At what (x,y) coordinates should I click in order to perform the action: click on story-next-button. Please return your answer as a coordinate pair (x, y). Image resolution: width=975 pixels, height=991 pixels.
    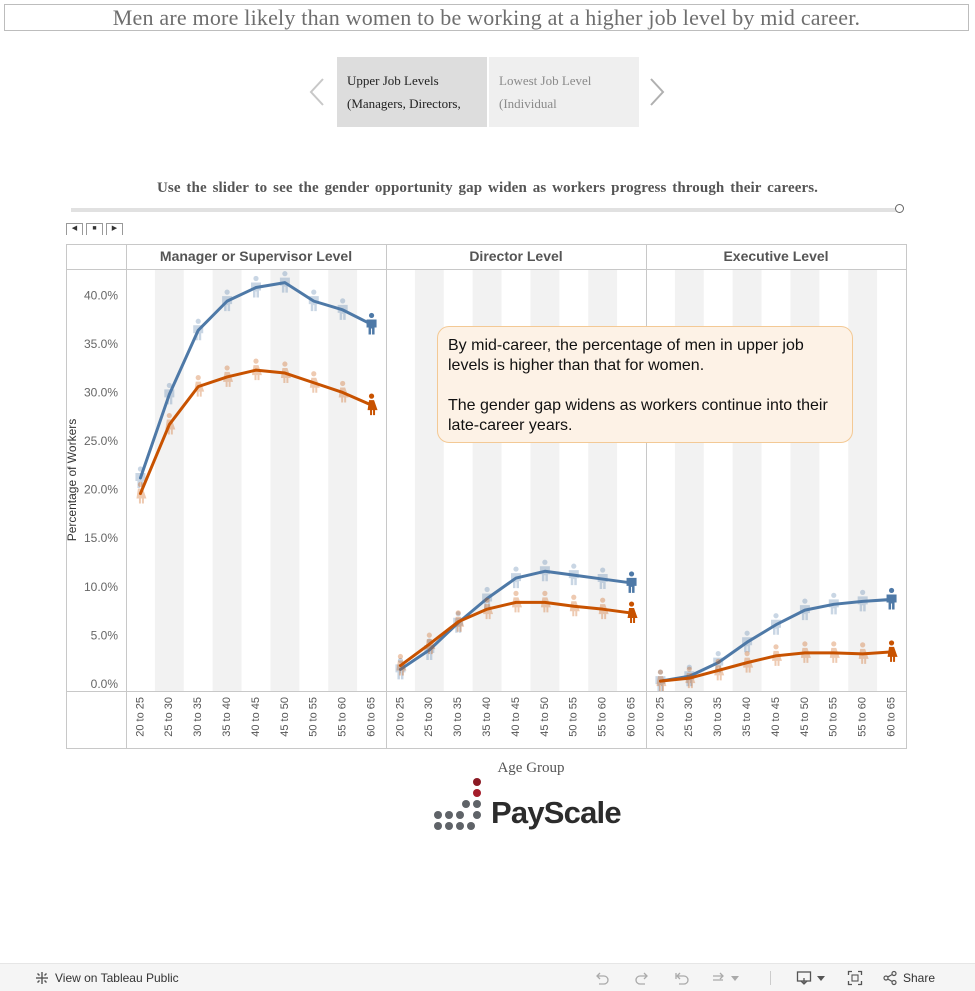
    Looking at the image, I should click on (657, 92).